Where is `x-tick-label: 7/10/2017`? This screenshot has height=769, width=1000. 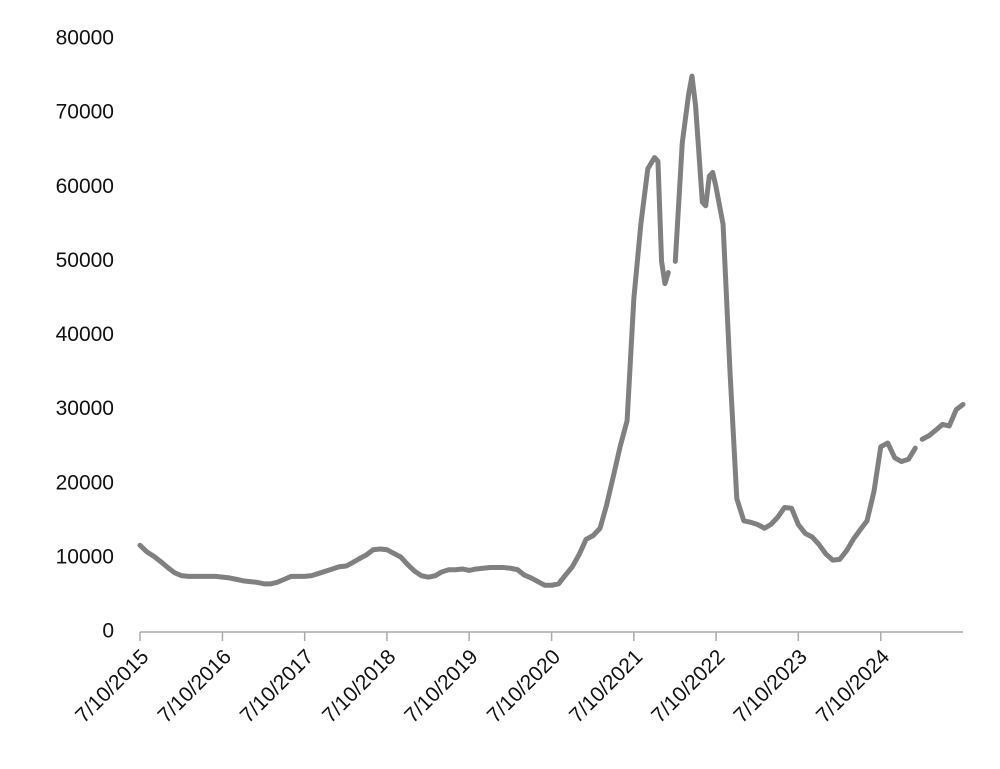 x-tick-label: 7/10/2017 is located at coordinates (277, 686).